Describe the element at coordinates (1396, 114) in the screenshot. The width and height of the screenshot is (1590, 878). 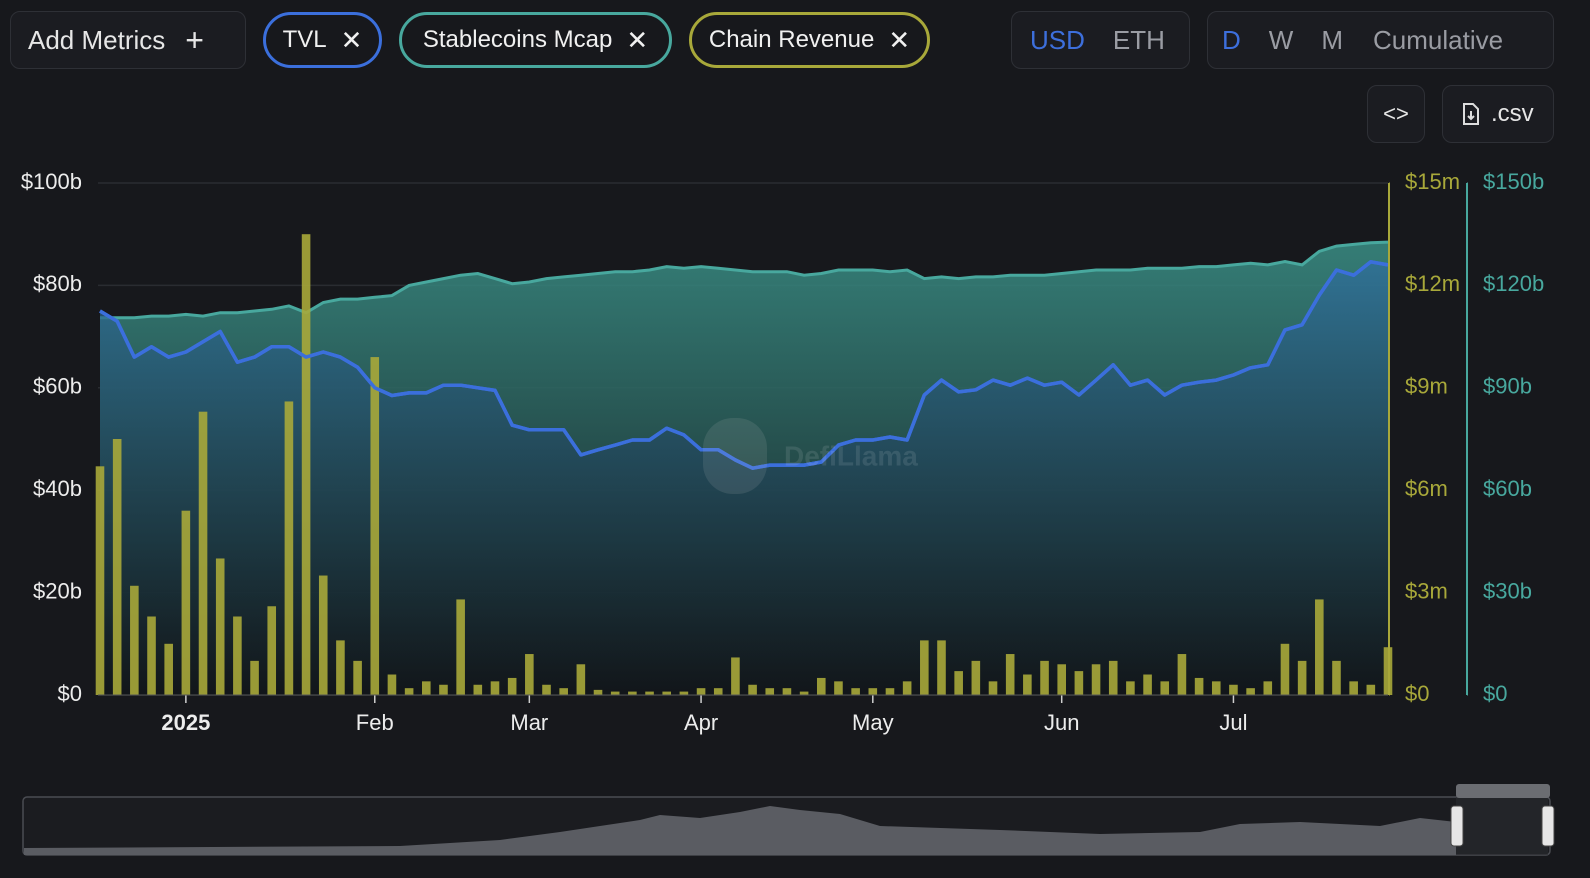
I see `embed-button: <>` at that location.